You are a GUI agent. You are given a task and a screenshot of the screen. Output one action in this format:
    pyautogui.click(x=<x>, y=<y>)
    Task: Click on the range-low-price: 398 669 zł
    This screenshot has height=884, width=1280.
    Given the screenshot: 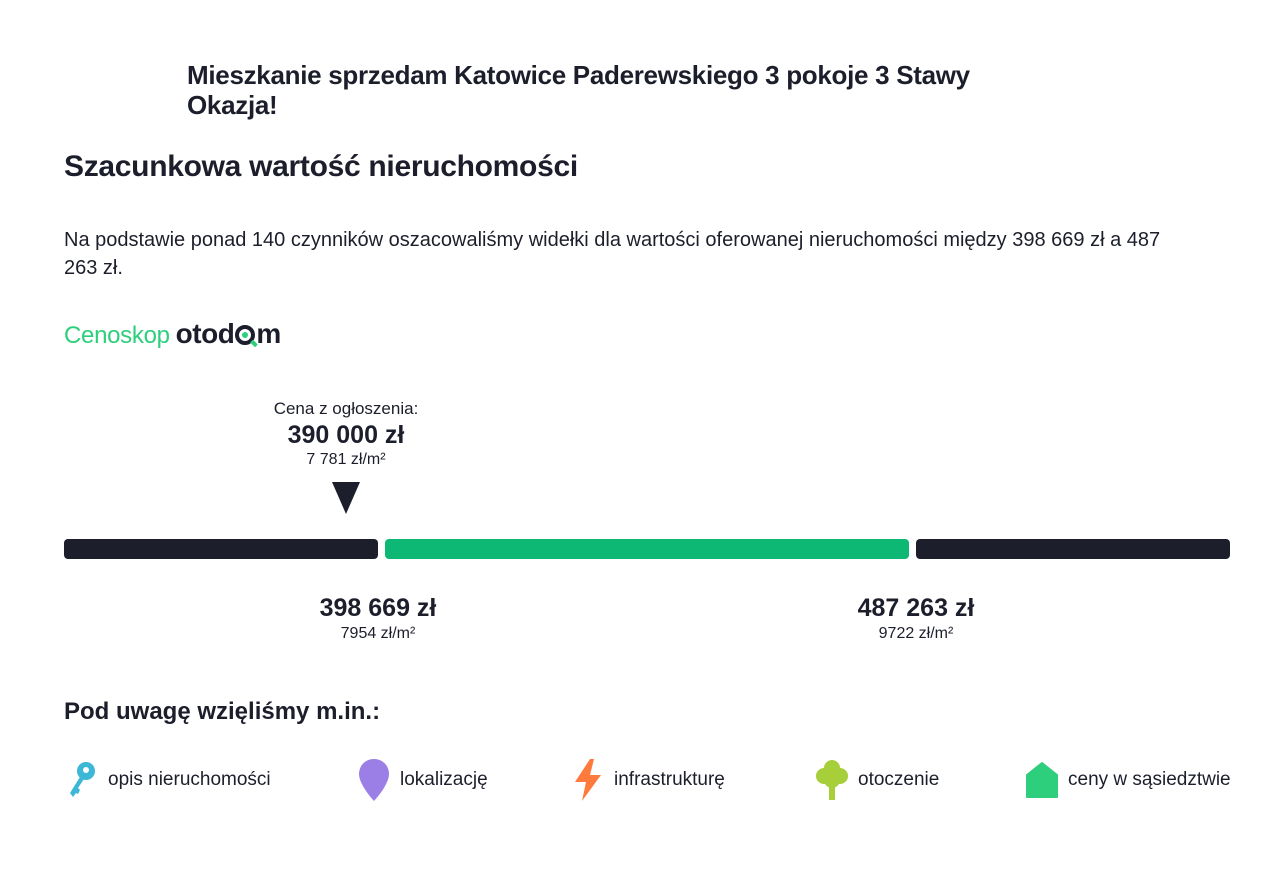 What is the action you would take?
    pyautogui.click(x=378, y=608)
    